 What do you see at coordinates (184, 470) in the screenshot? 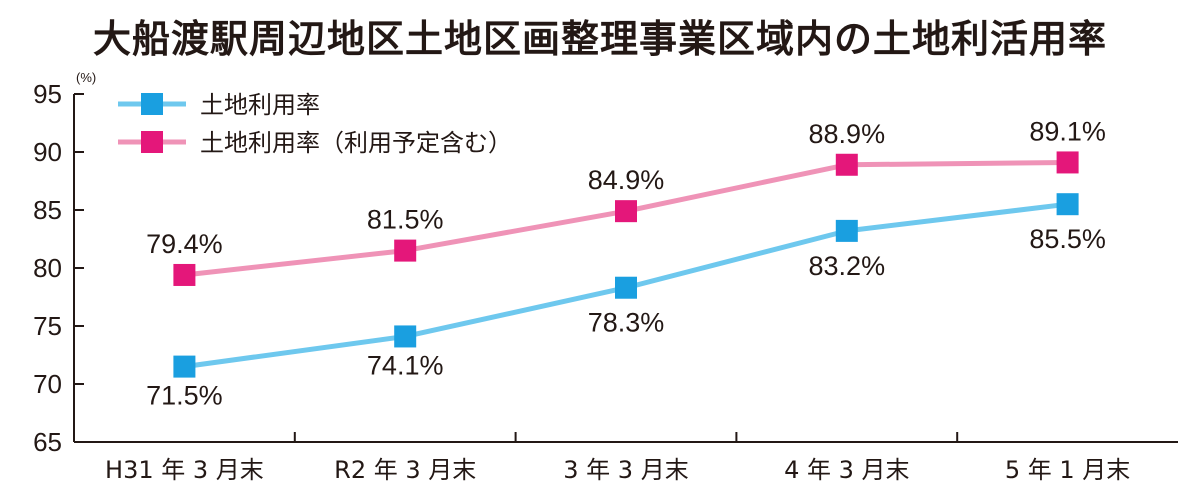
I see `x-tick-label: H31 年 3 月末` at bounding box center [184, 470].